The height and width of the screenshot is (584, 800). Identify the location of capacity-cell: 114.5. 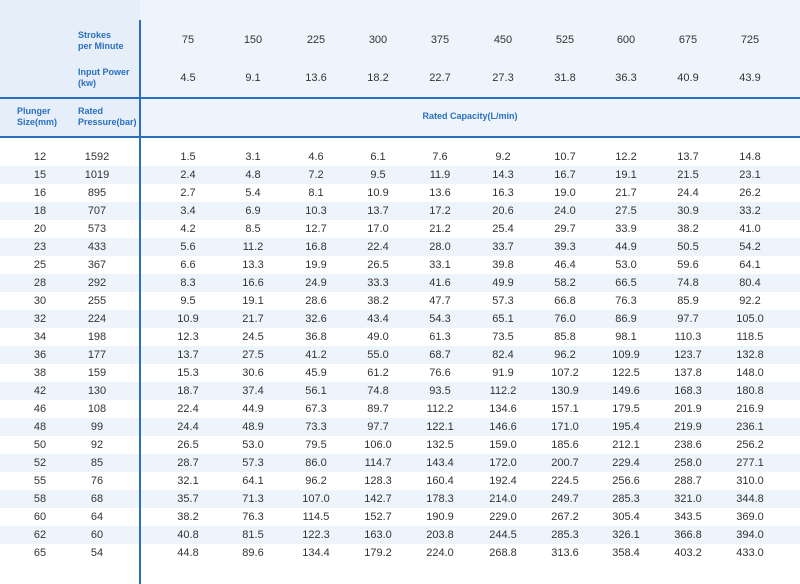
(316, 517).